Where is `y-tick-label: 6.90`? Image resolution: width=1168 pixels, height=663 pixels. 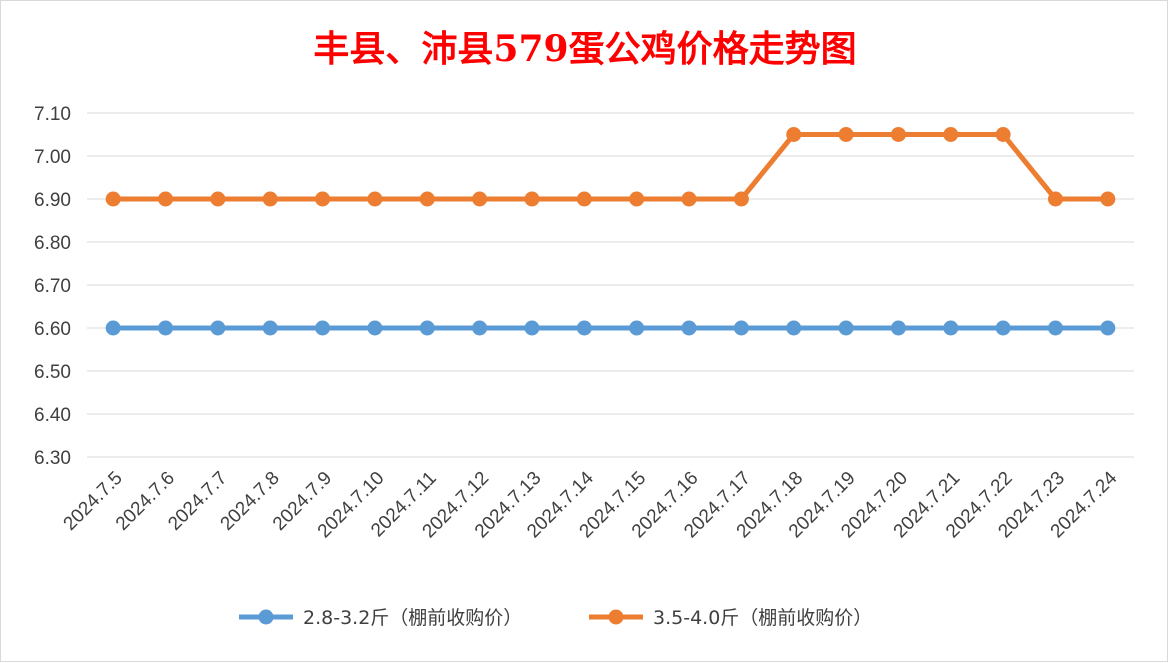 y-tick-label: 6.90 is located at coordinates (52, 200).